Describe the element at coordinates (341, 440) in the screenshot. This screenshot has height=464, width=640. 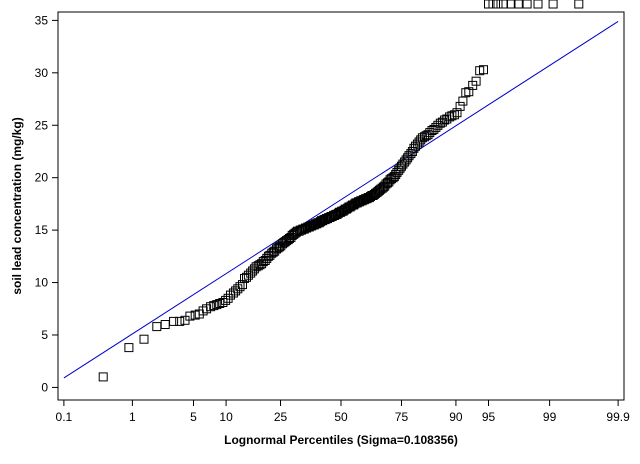
I see `x-axis-title: Lognormal Percentiles (Sigma=0.108356)` at that location.